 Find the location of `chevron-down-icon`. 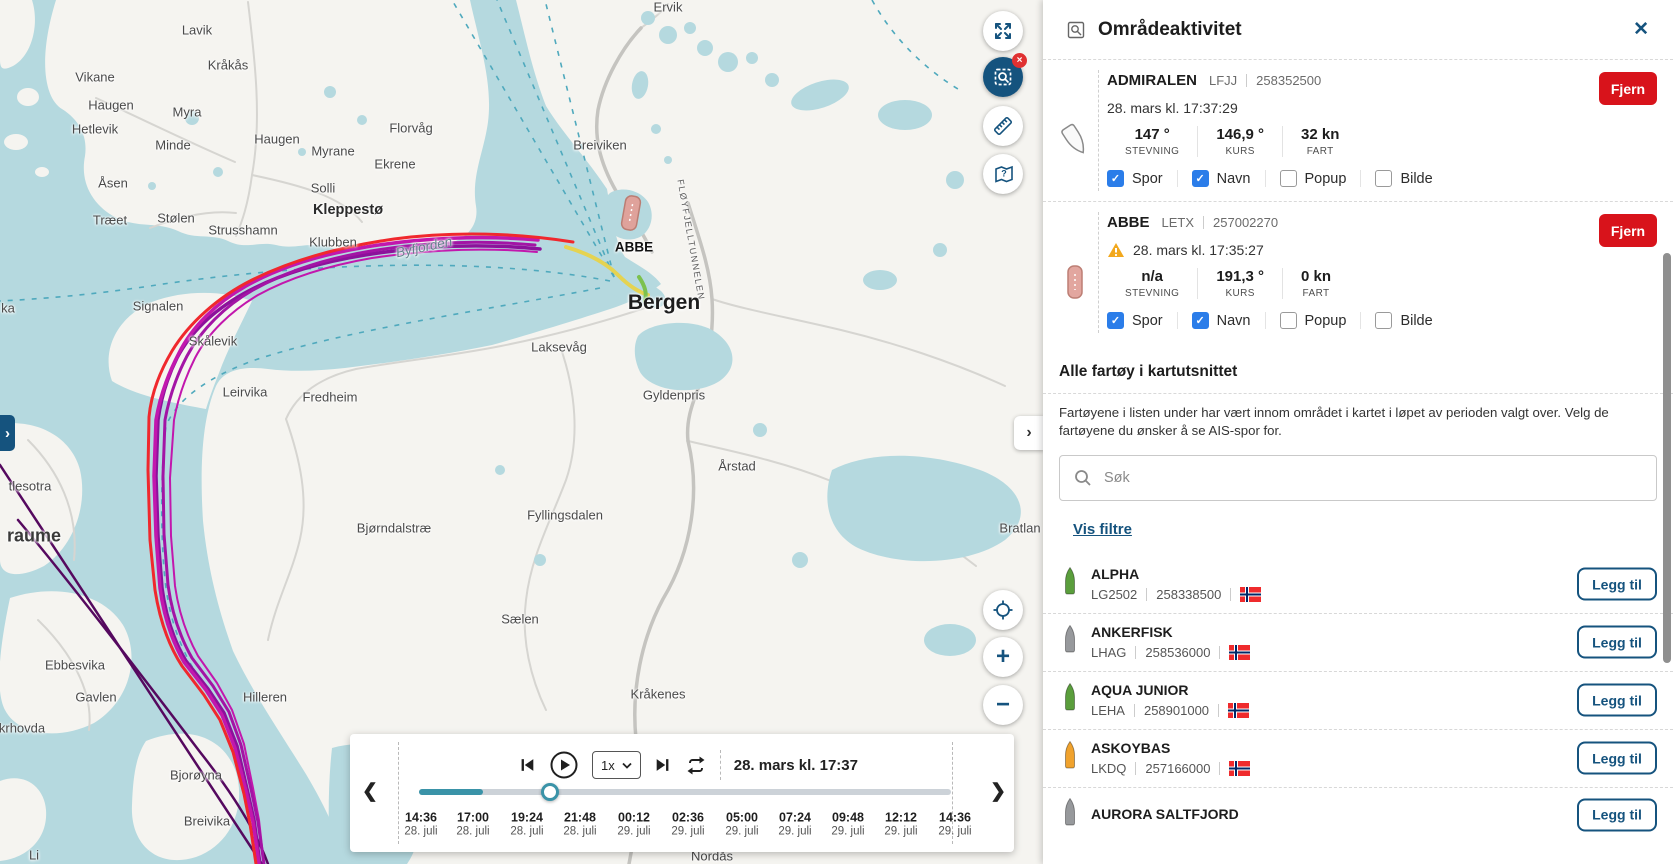

chevron-down-icon is located at coordinates (627, 765).